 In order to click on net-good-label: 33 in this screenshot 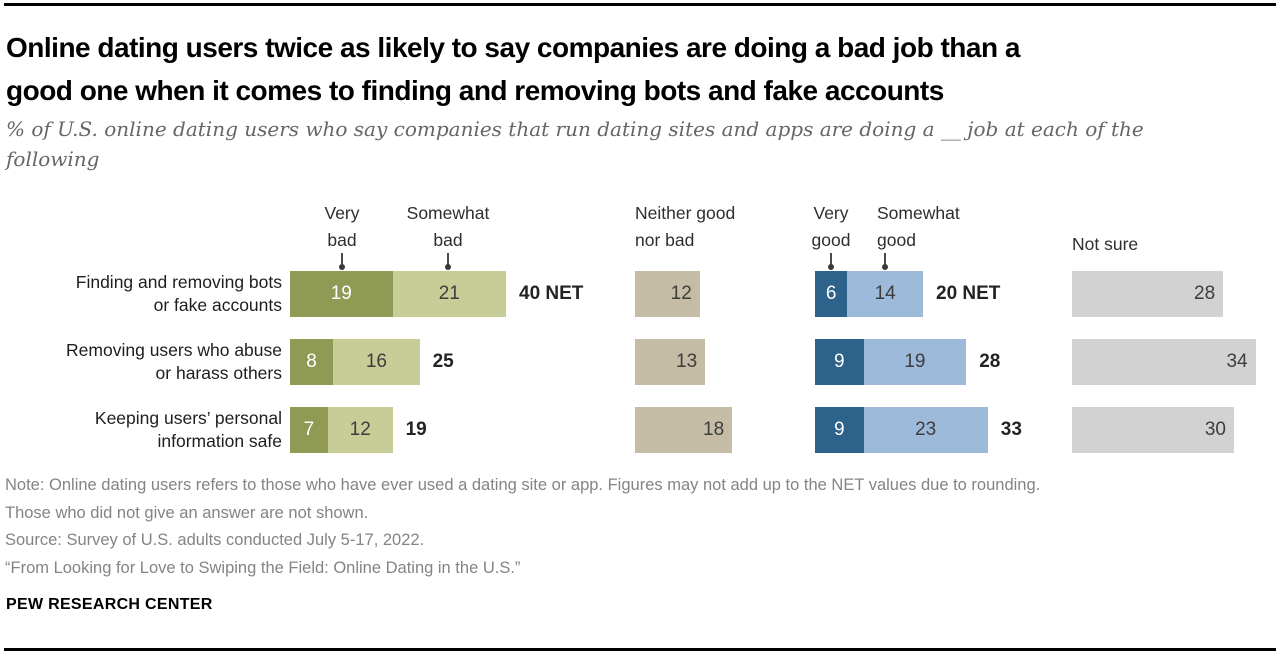, I will do `click(1011, 429)`.